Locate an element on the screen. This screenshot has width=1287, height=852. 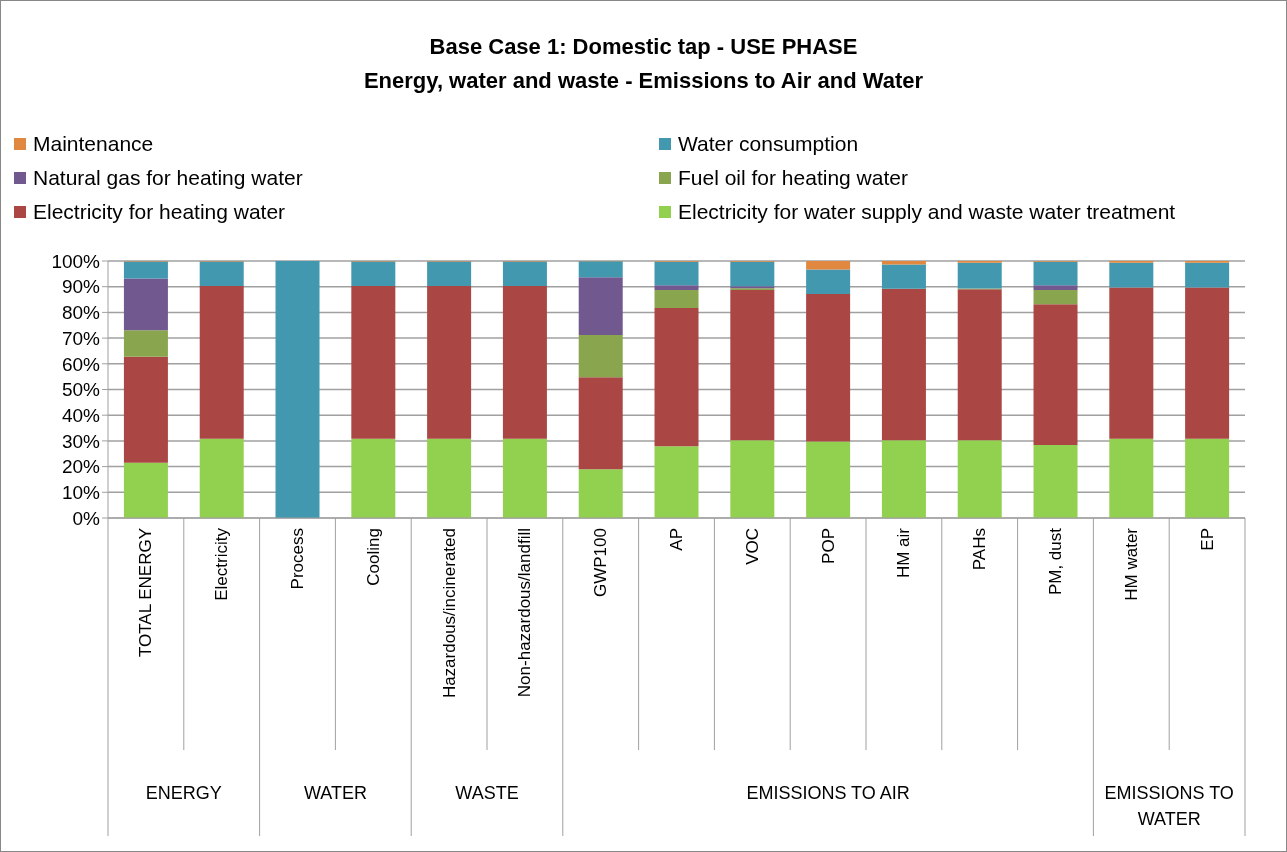
y-tick-label: 90% is located at coordinates (81, 287).